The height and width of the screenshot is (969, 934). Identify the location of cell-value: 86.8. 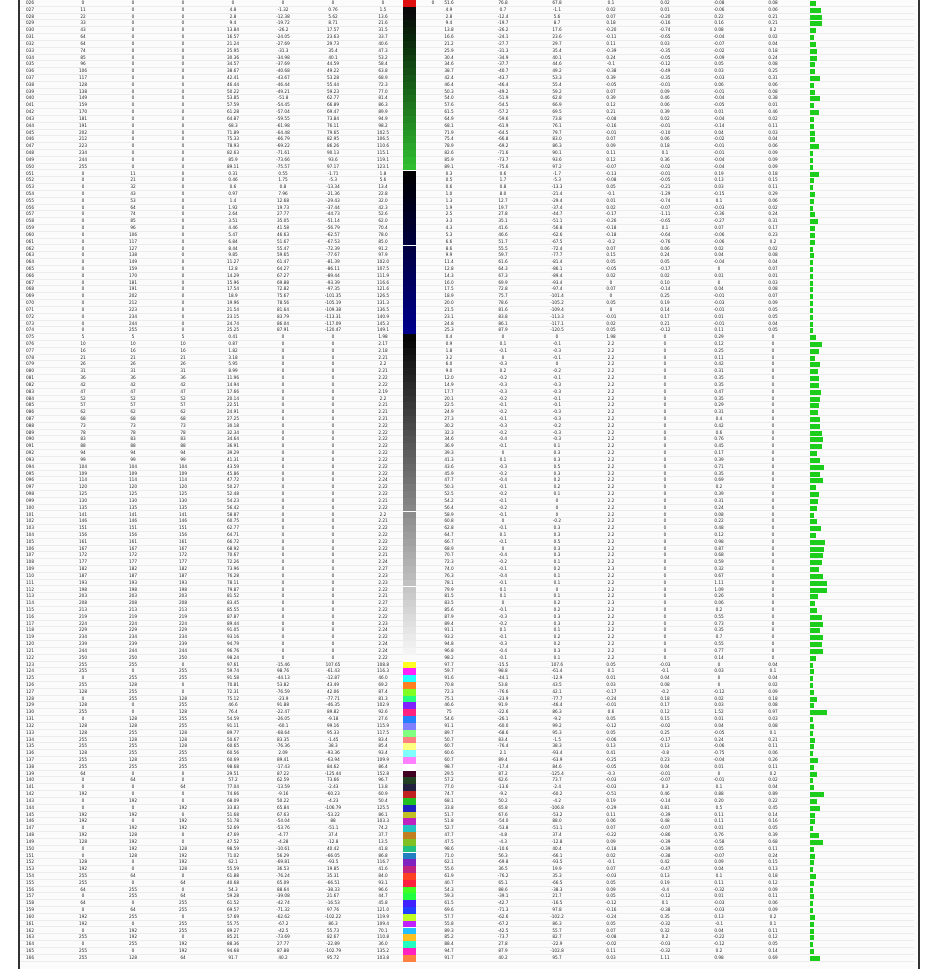
(383, 855).